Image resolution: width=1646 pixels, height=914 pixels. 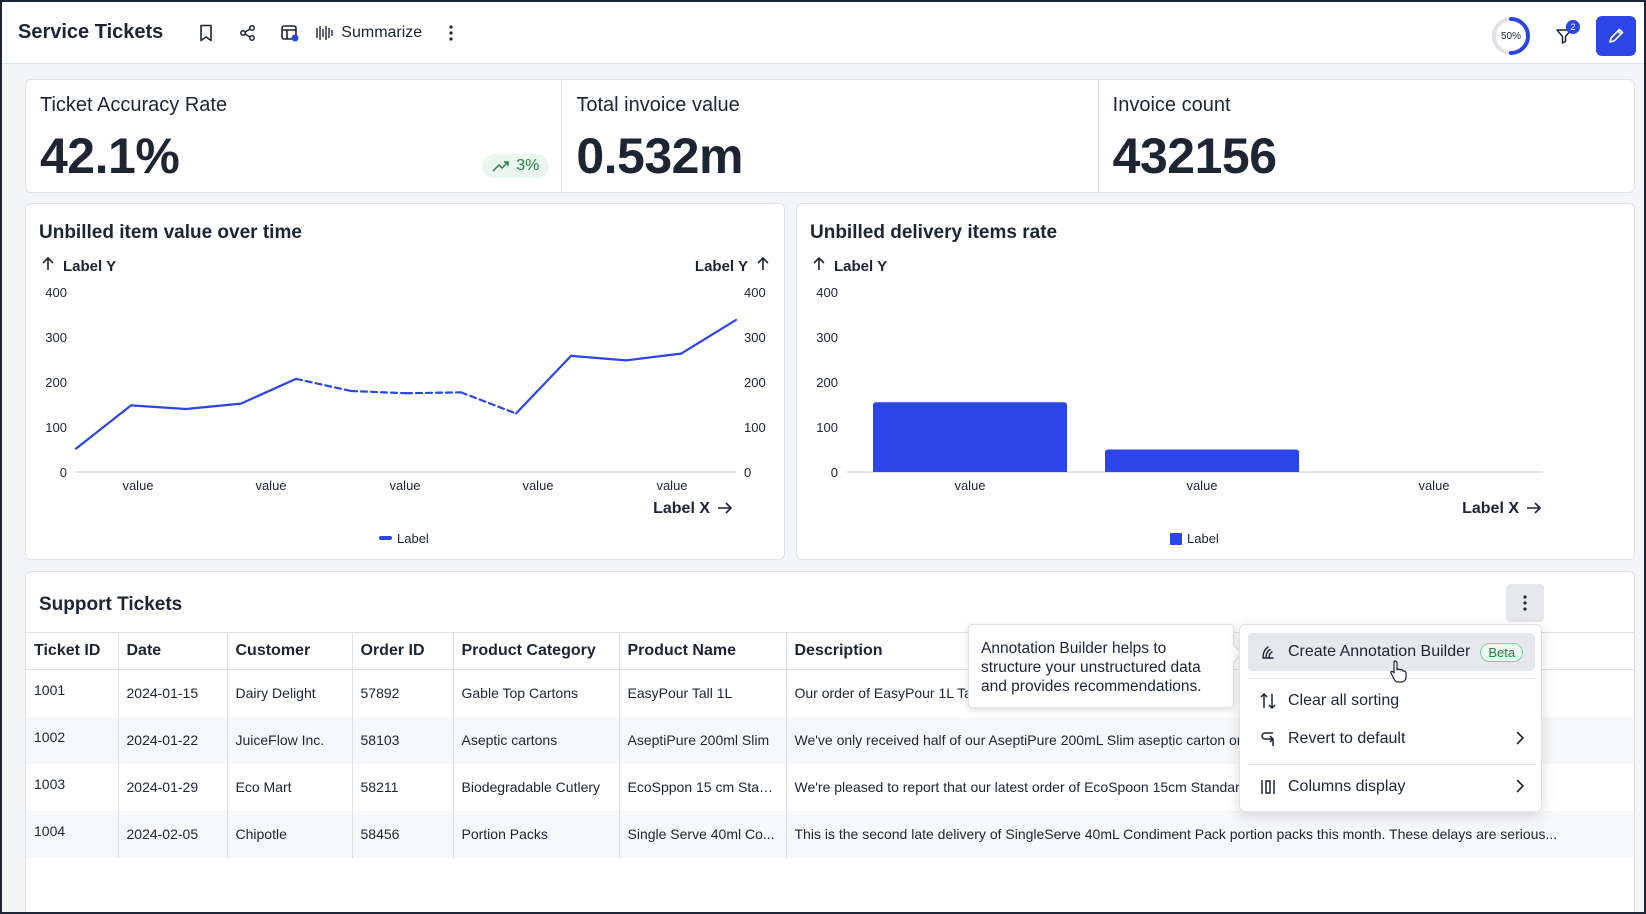 I want to click on pencil-icon, so click(x=1616, y=35).